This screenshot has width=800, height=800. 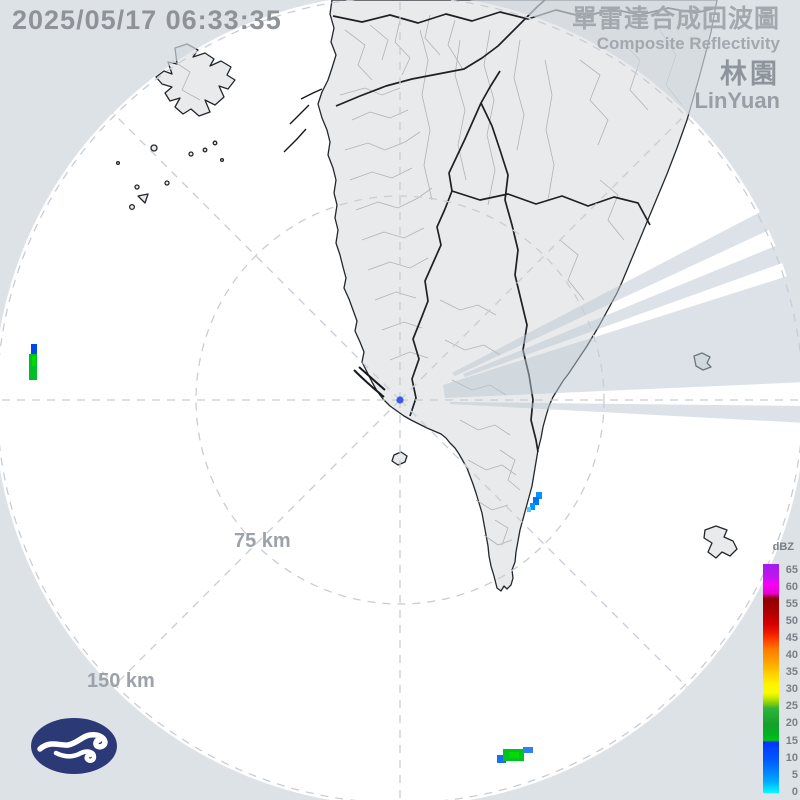 I want to click on station-name-chinese: 林園, so click(x=750, y=74).